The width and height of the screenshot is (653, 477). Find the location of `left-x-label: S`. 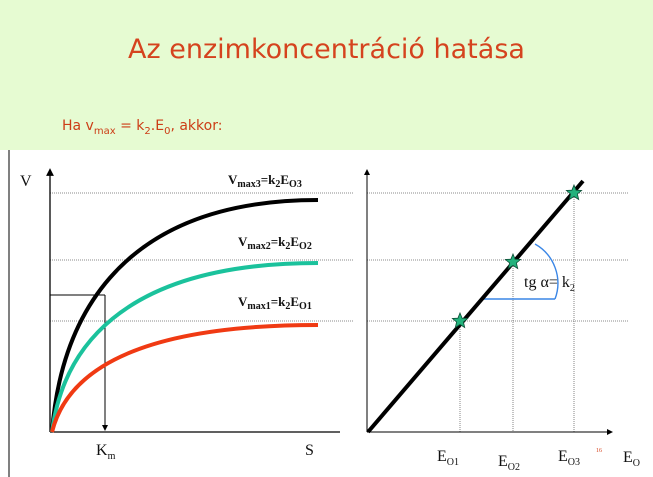

left-x-label: S is located at coordinates (309, 450).